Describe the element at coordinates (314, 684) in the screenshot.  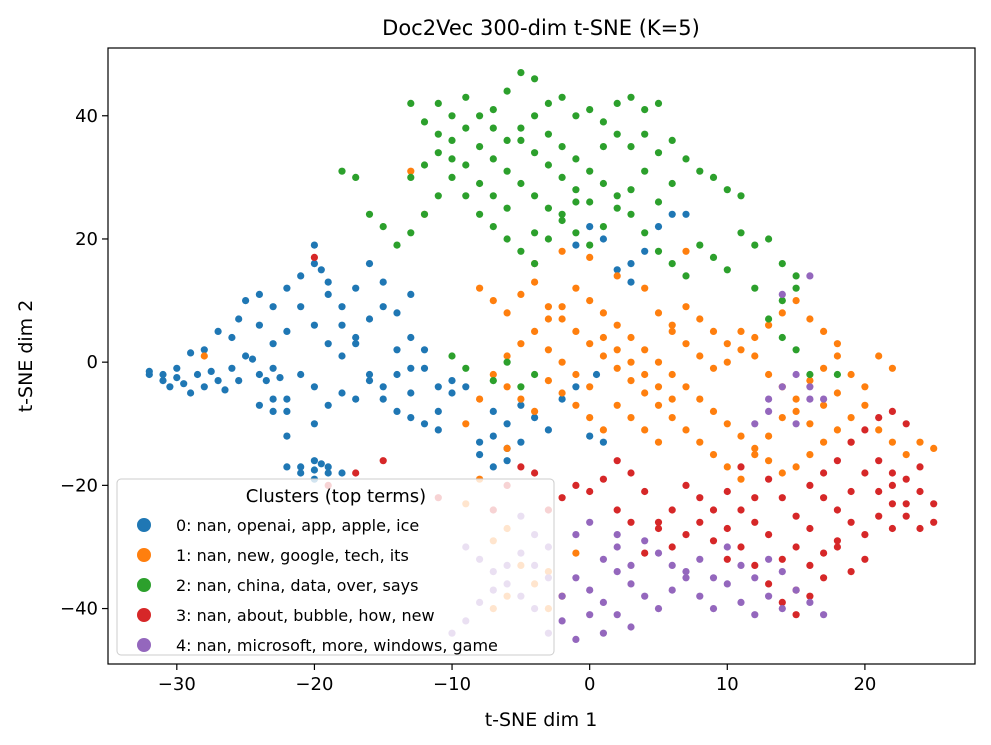
I see `x-tick-label: −20` at that location.